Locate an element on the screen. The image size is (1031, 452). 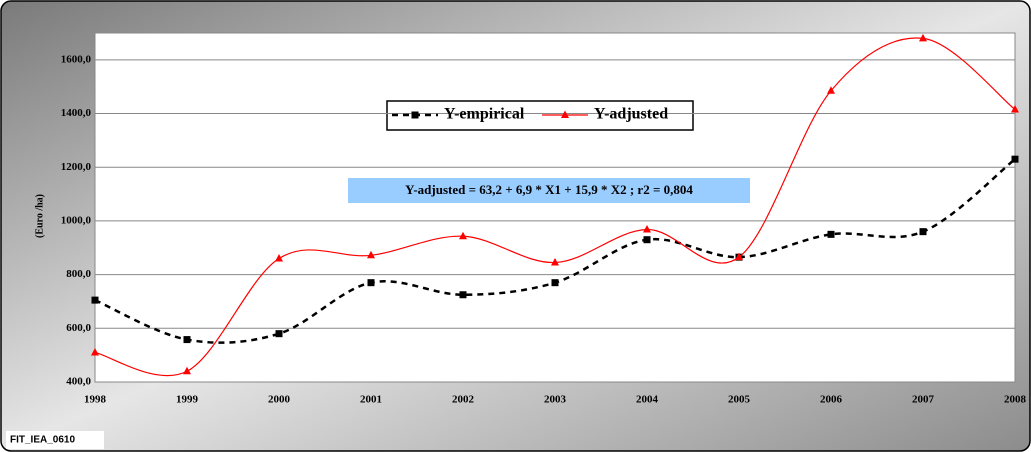
x-tick-label: 1999 is located at coordinates (187, 400).